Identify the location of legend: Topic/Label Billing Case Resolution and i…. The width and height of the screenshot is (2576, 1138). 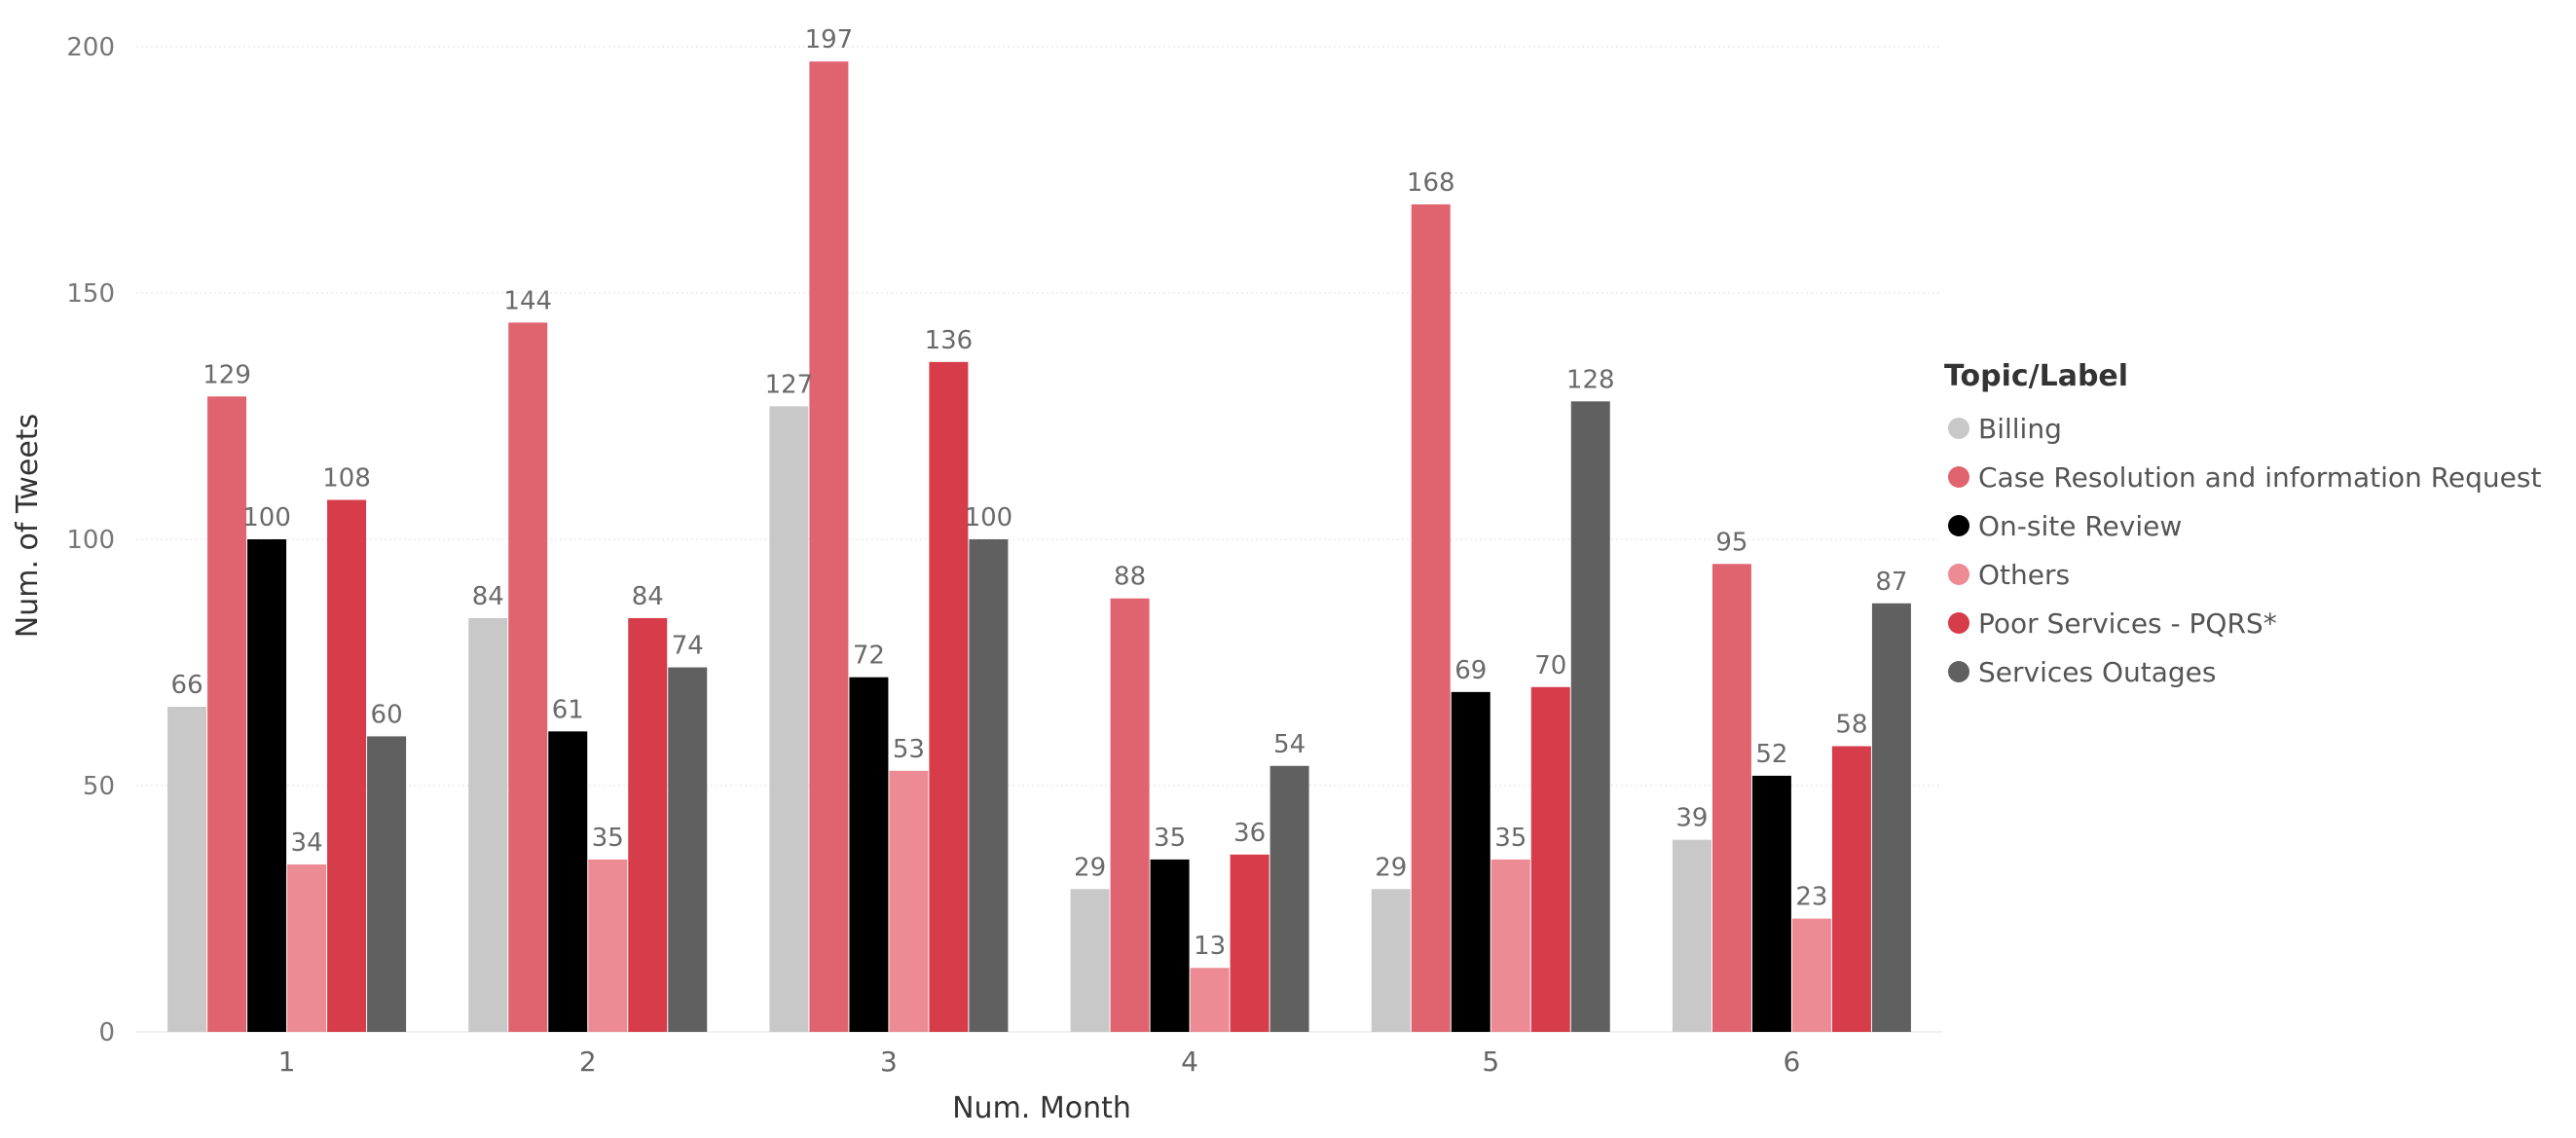
(2242, 523).